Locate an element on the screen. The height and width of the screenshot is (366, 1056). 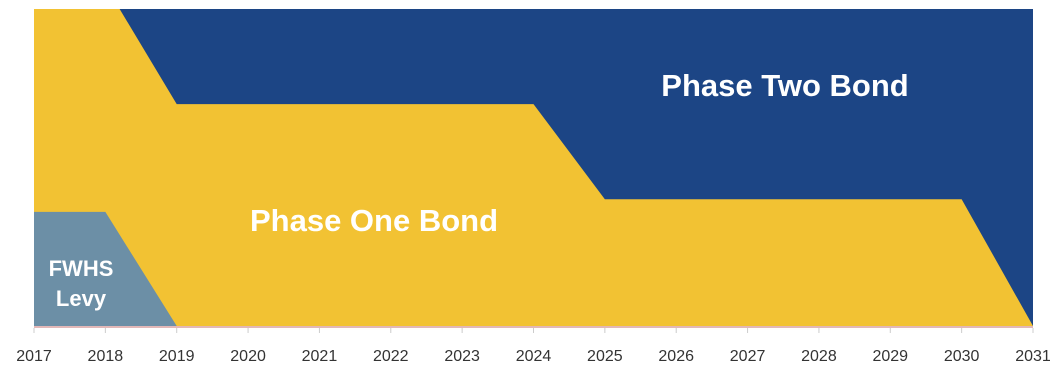
x-tick-label: 2026 is located at coordinates (676, 356).